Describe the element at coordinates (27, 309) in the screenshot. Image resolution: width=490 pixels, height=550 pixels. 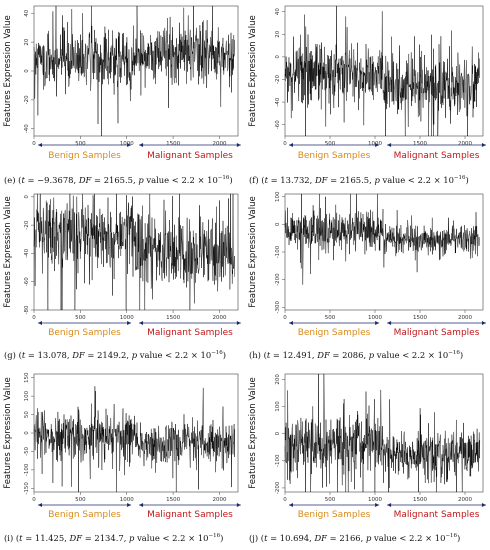
I see `y-tick-label: -80` at that location.